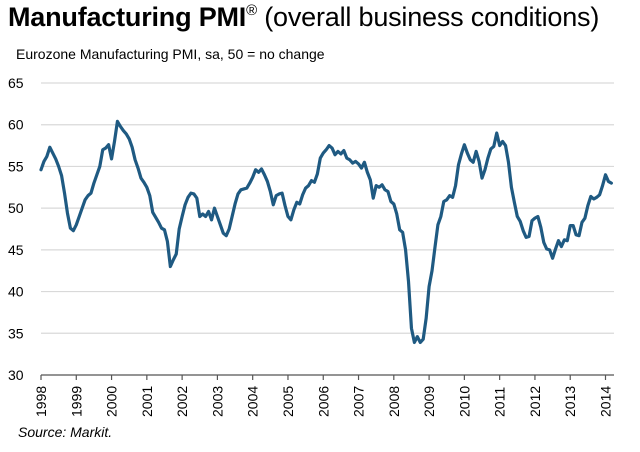 Image resolution: width=640 pixels, height=452 pixels. Describe the element at coordinates (323, 401) in the screenshot. I see `x-tick-label: 2006` at that location.